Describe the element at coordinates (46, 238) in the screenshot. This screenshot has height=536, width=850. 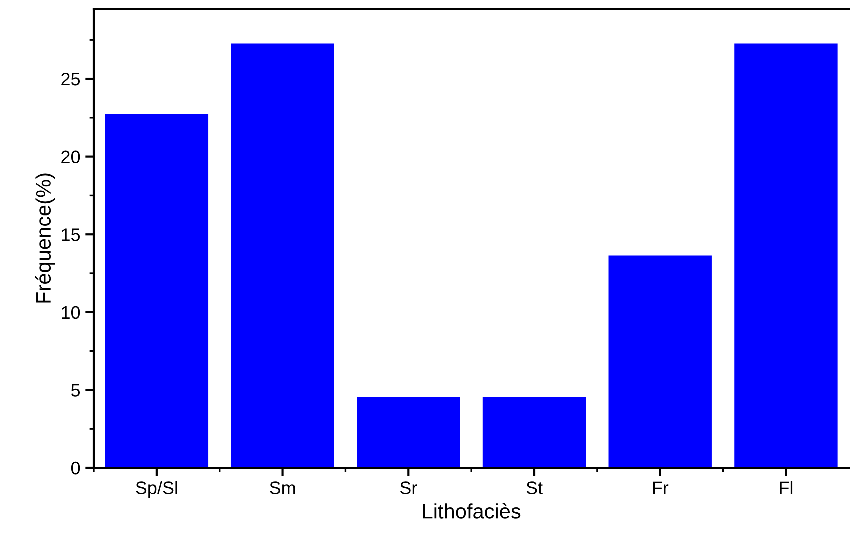
I see `y-axis-title: Fréquence(%)` at that location.